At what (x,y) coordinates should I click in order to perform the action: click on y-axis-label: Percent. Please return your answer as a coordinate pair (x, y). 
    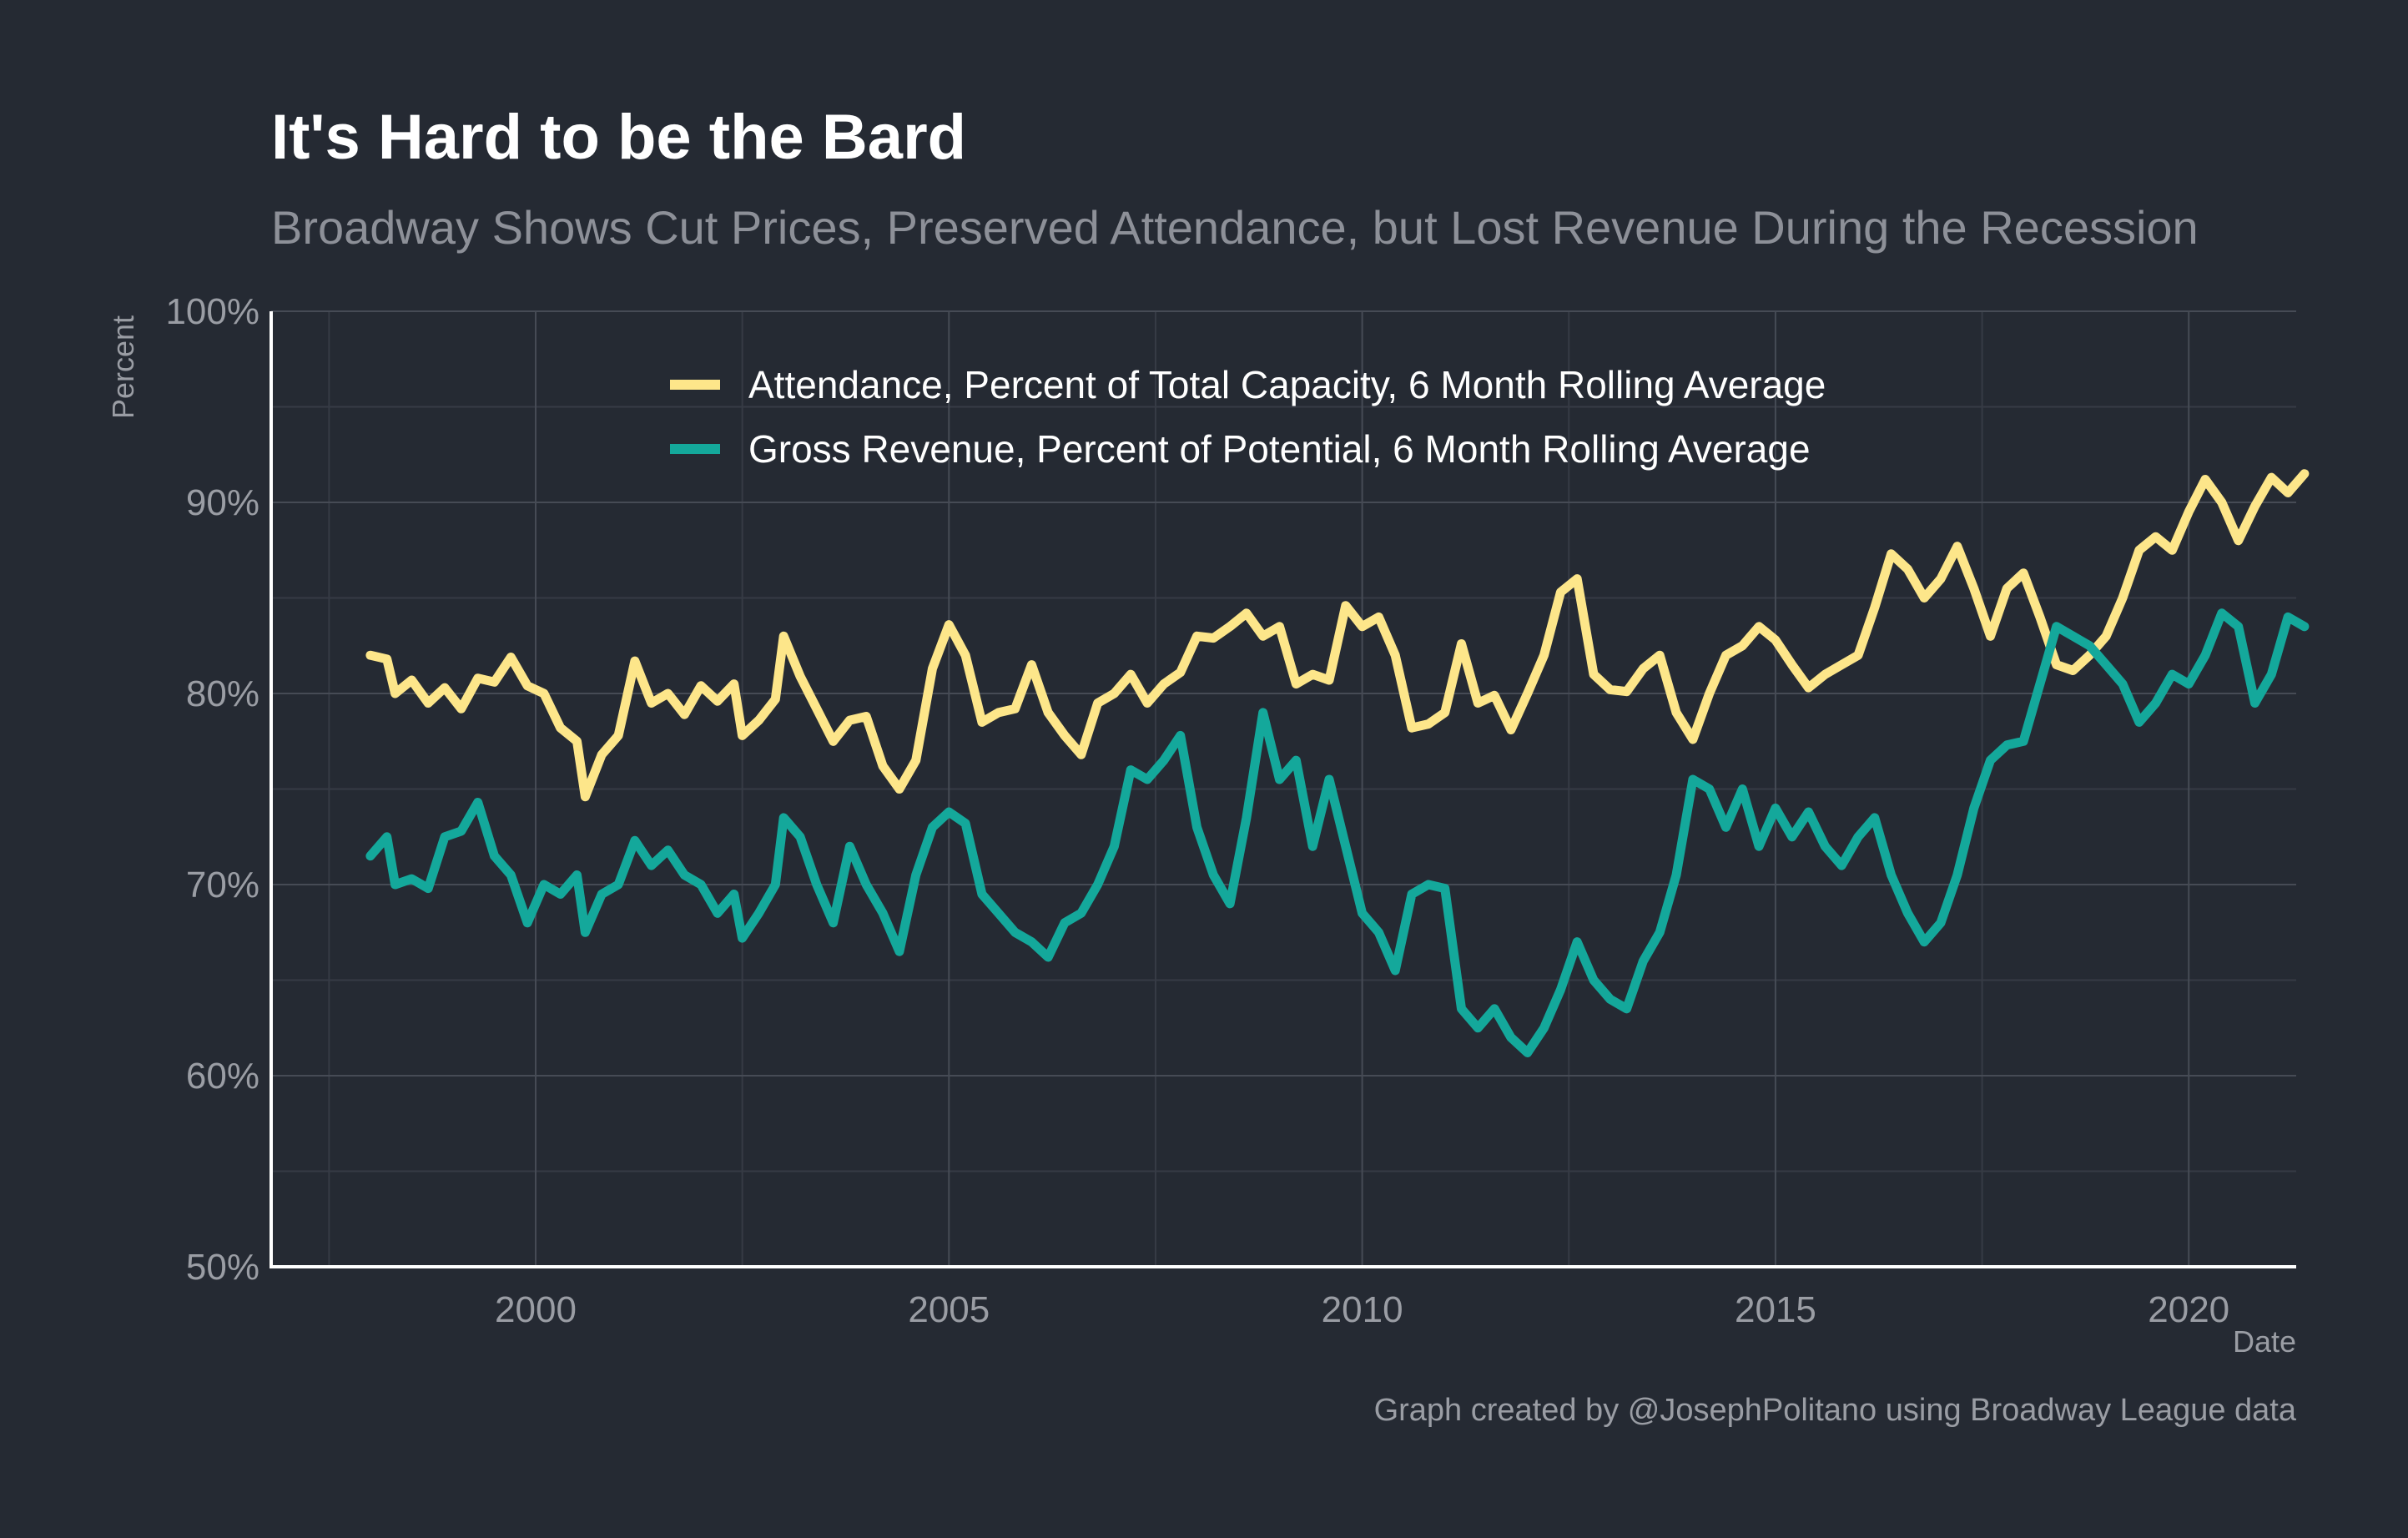
    Looking at the image, I should click on (123, 367).